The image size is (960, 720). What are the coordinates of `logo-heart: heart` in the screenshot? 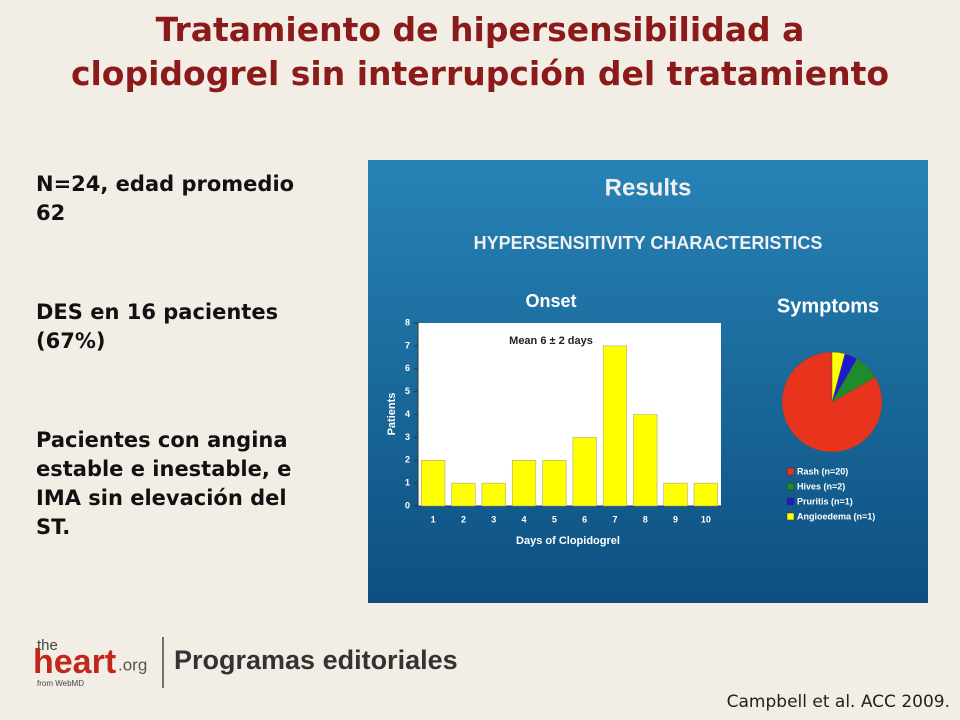 It's located at (74, 662).